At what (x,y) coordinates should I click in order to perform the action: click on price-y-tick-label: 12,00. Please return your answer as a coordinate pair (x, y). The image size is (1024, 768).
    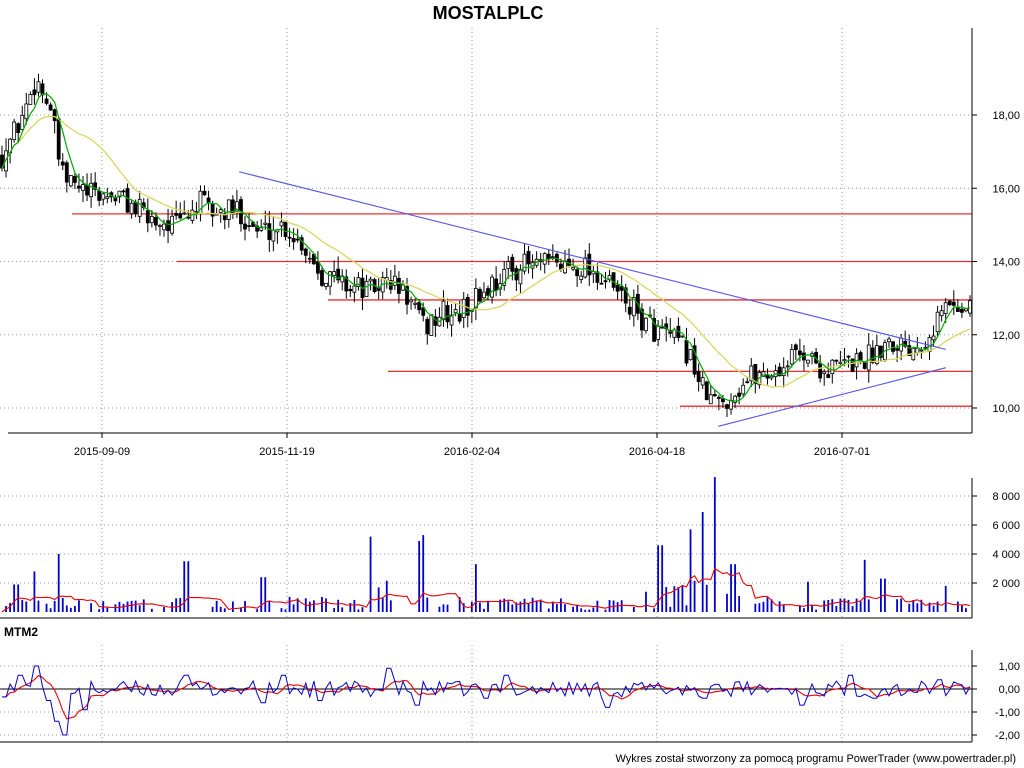
    Looking at the image, I should click on (1006, 336).